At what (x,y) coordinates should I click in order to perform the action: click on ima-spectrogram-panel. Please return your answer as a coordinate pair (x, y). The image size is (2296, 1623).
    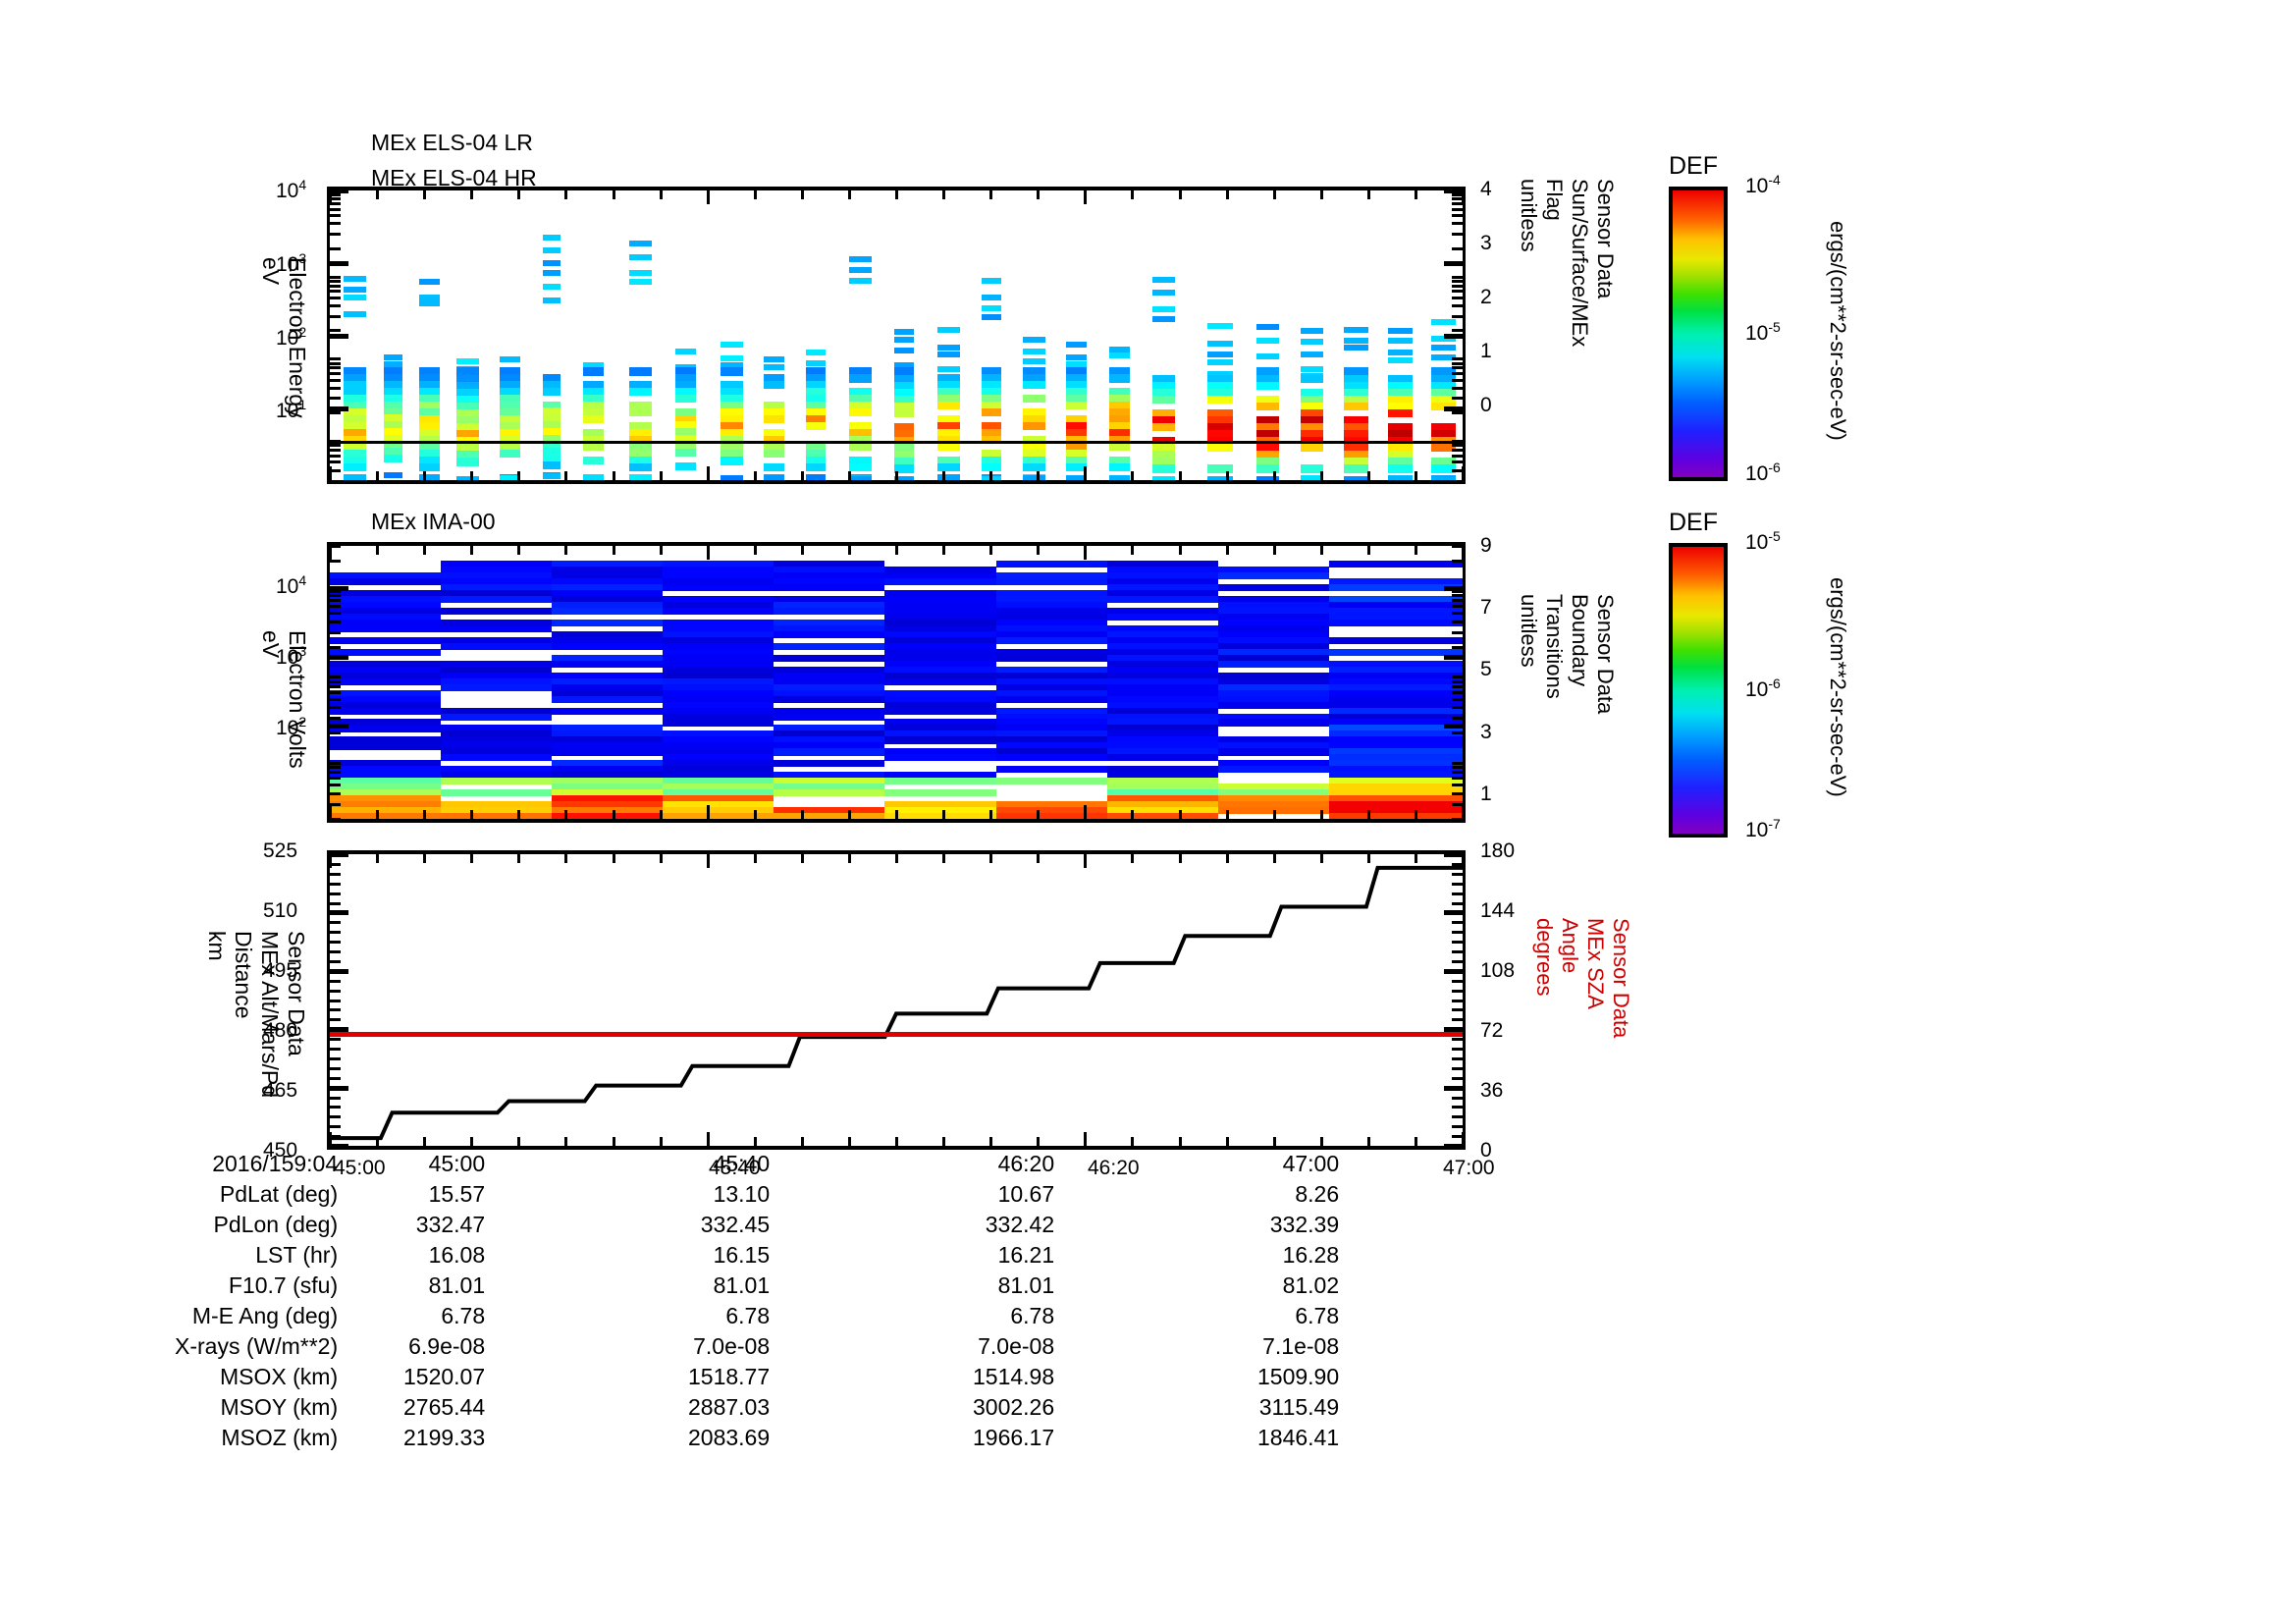
    Looking at the image, I should click on (896, 682).